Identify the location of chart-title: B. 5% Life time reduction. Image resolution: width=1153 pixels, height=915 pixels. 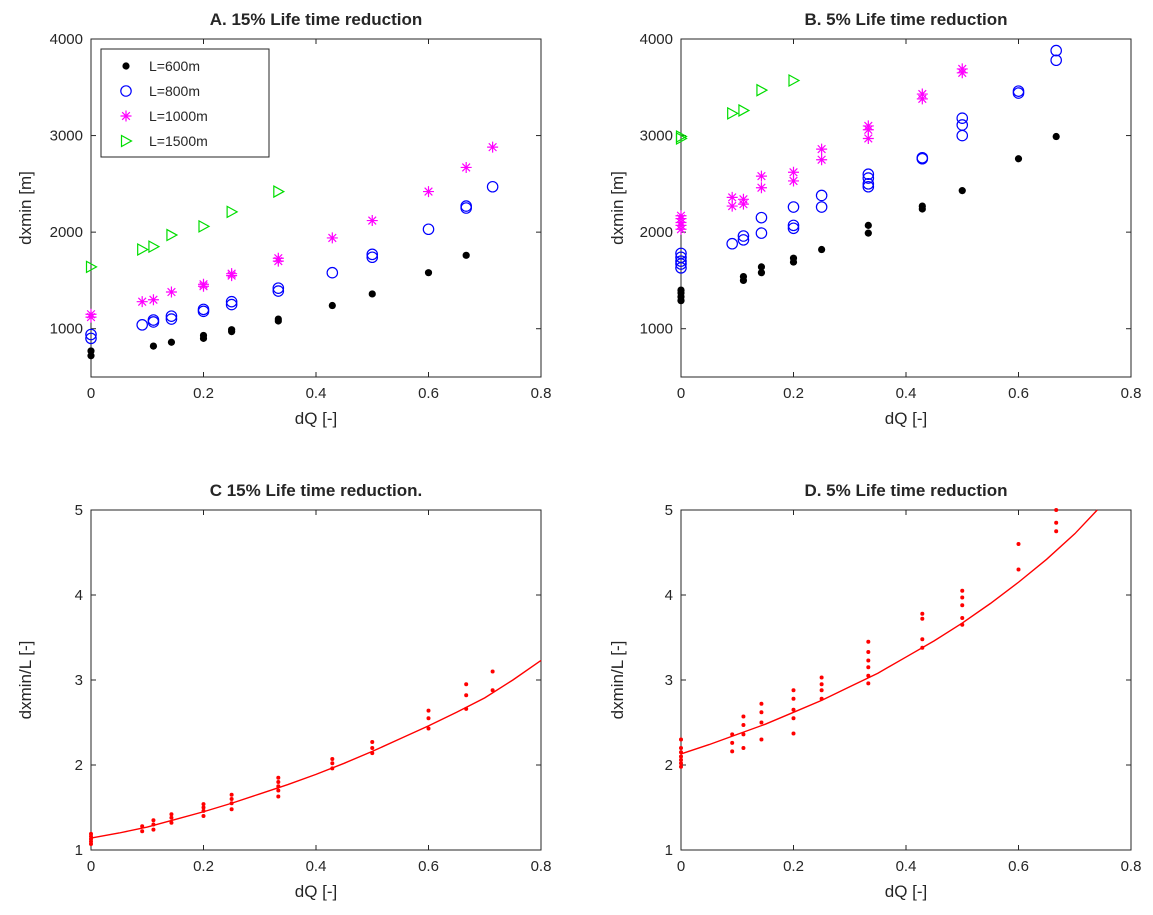
(905, 19).